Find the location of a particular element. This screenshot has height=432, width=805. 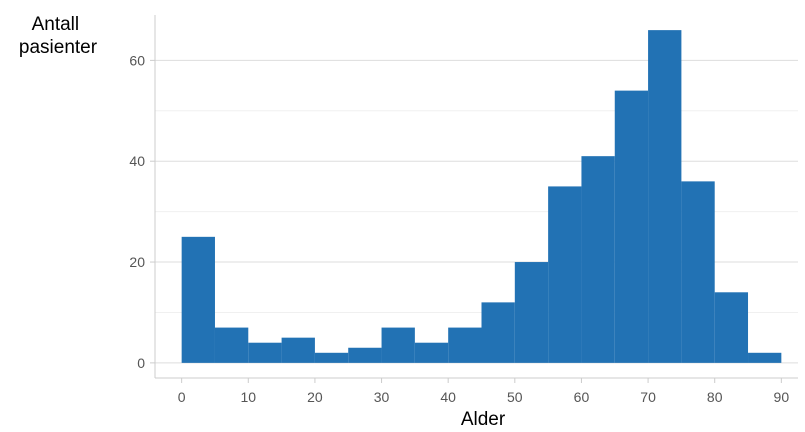

x-tick-label: 50 is located at coordinates (515, 397).